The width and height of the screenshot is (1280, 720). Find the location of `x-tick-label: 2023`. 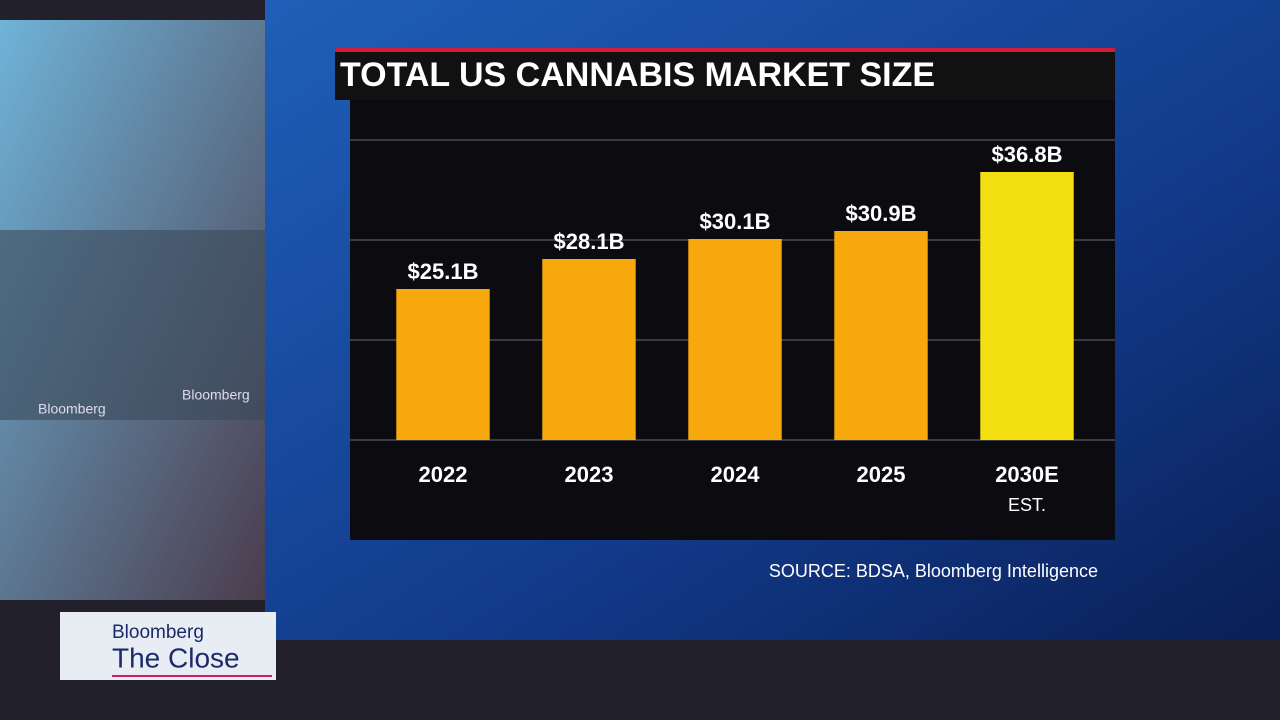

x-tick-label: 2023 is located at coordinates (589, 474).